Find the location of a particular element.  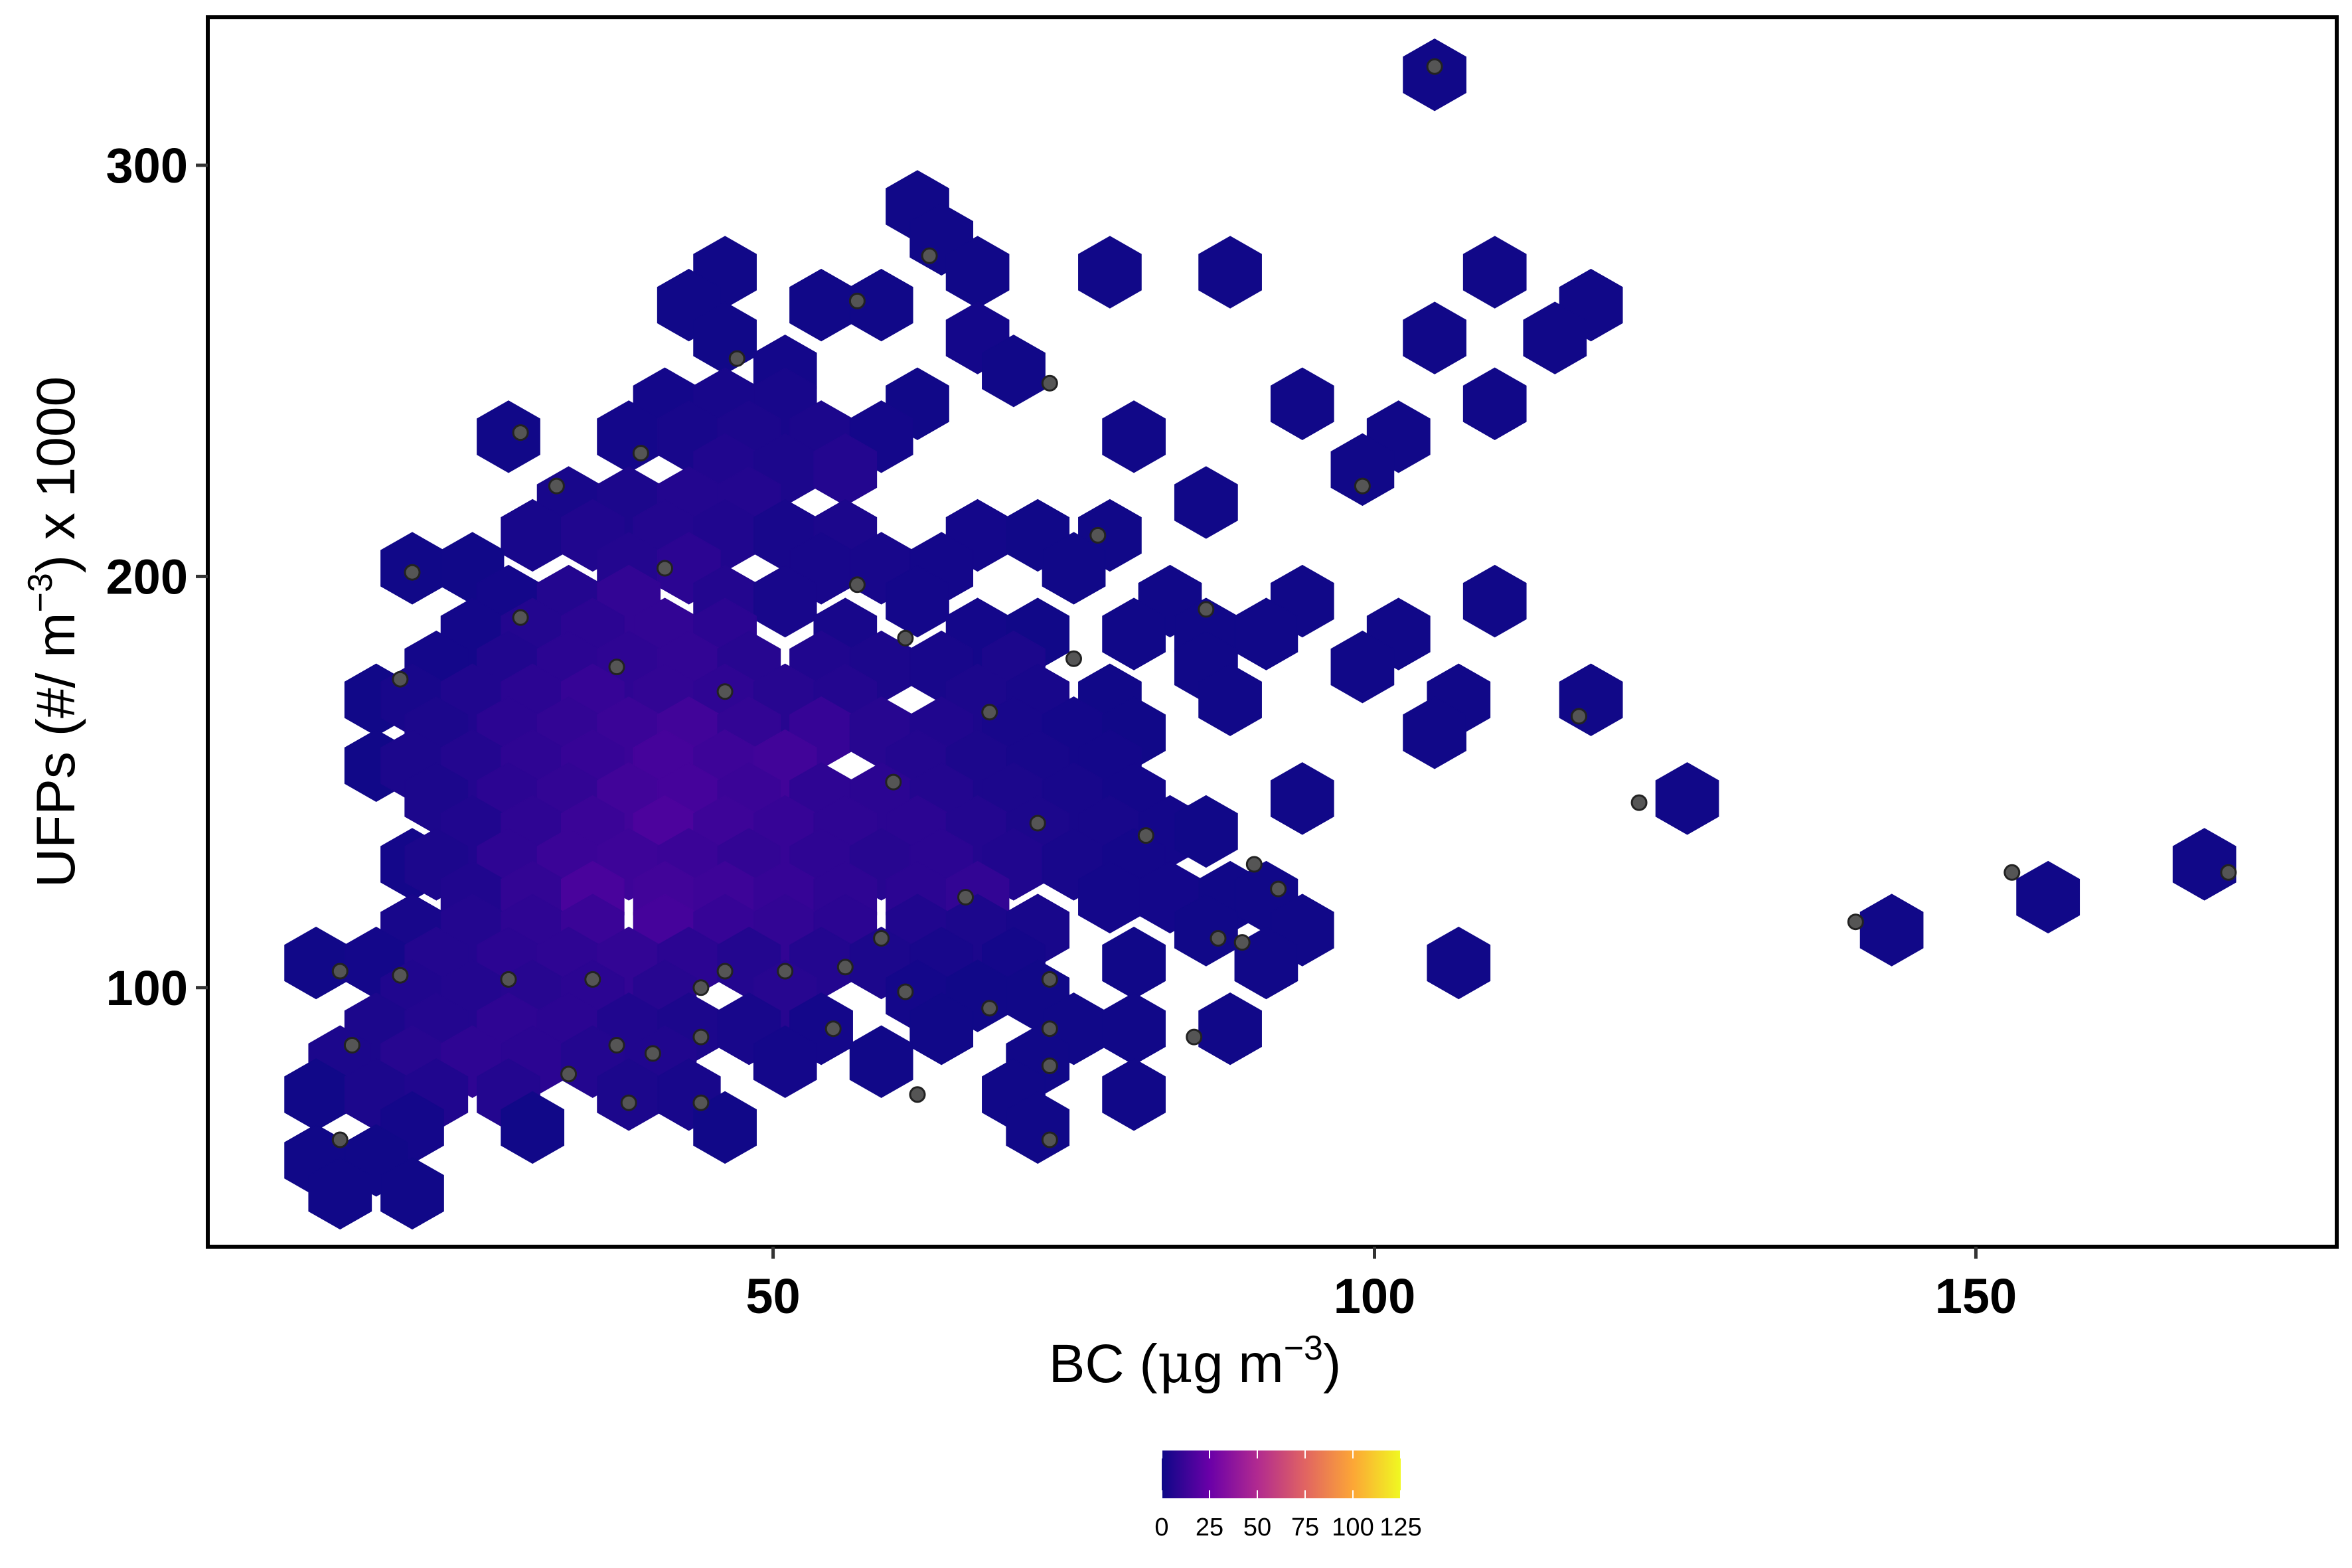

colorbar-label: 125 is located at coordinates (1400, 1528).